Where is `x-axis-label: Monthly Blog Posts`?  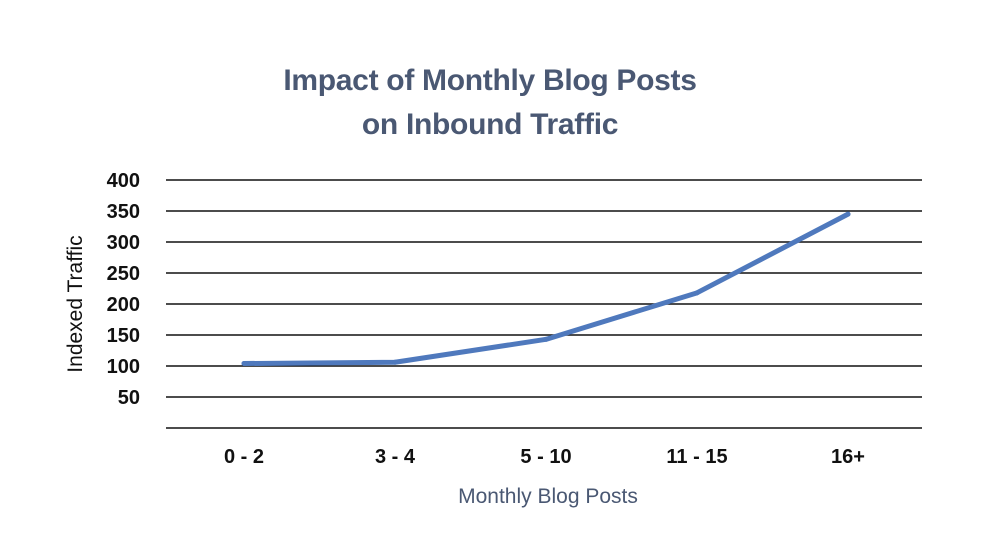
x-axis-label: Monthly Blog Posts is located at coordinates (548, 496).